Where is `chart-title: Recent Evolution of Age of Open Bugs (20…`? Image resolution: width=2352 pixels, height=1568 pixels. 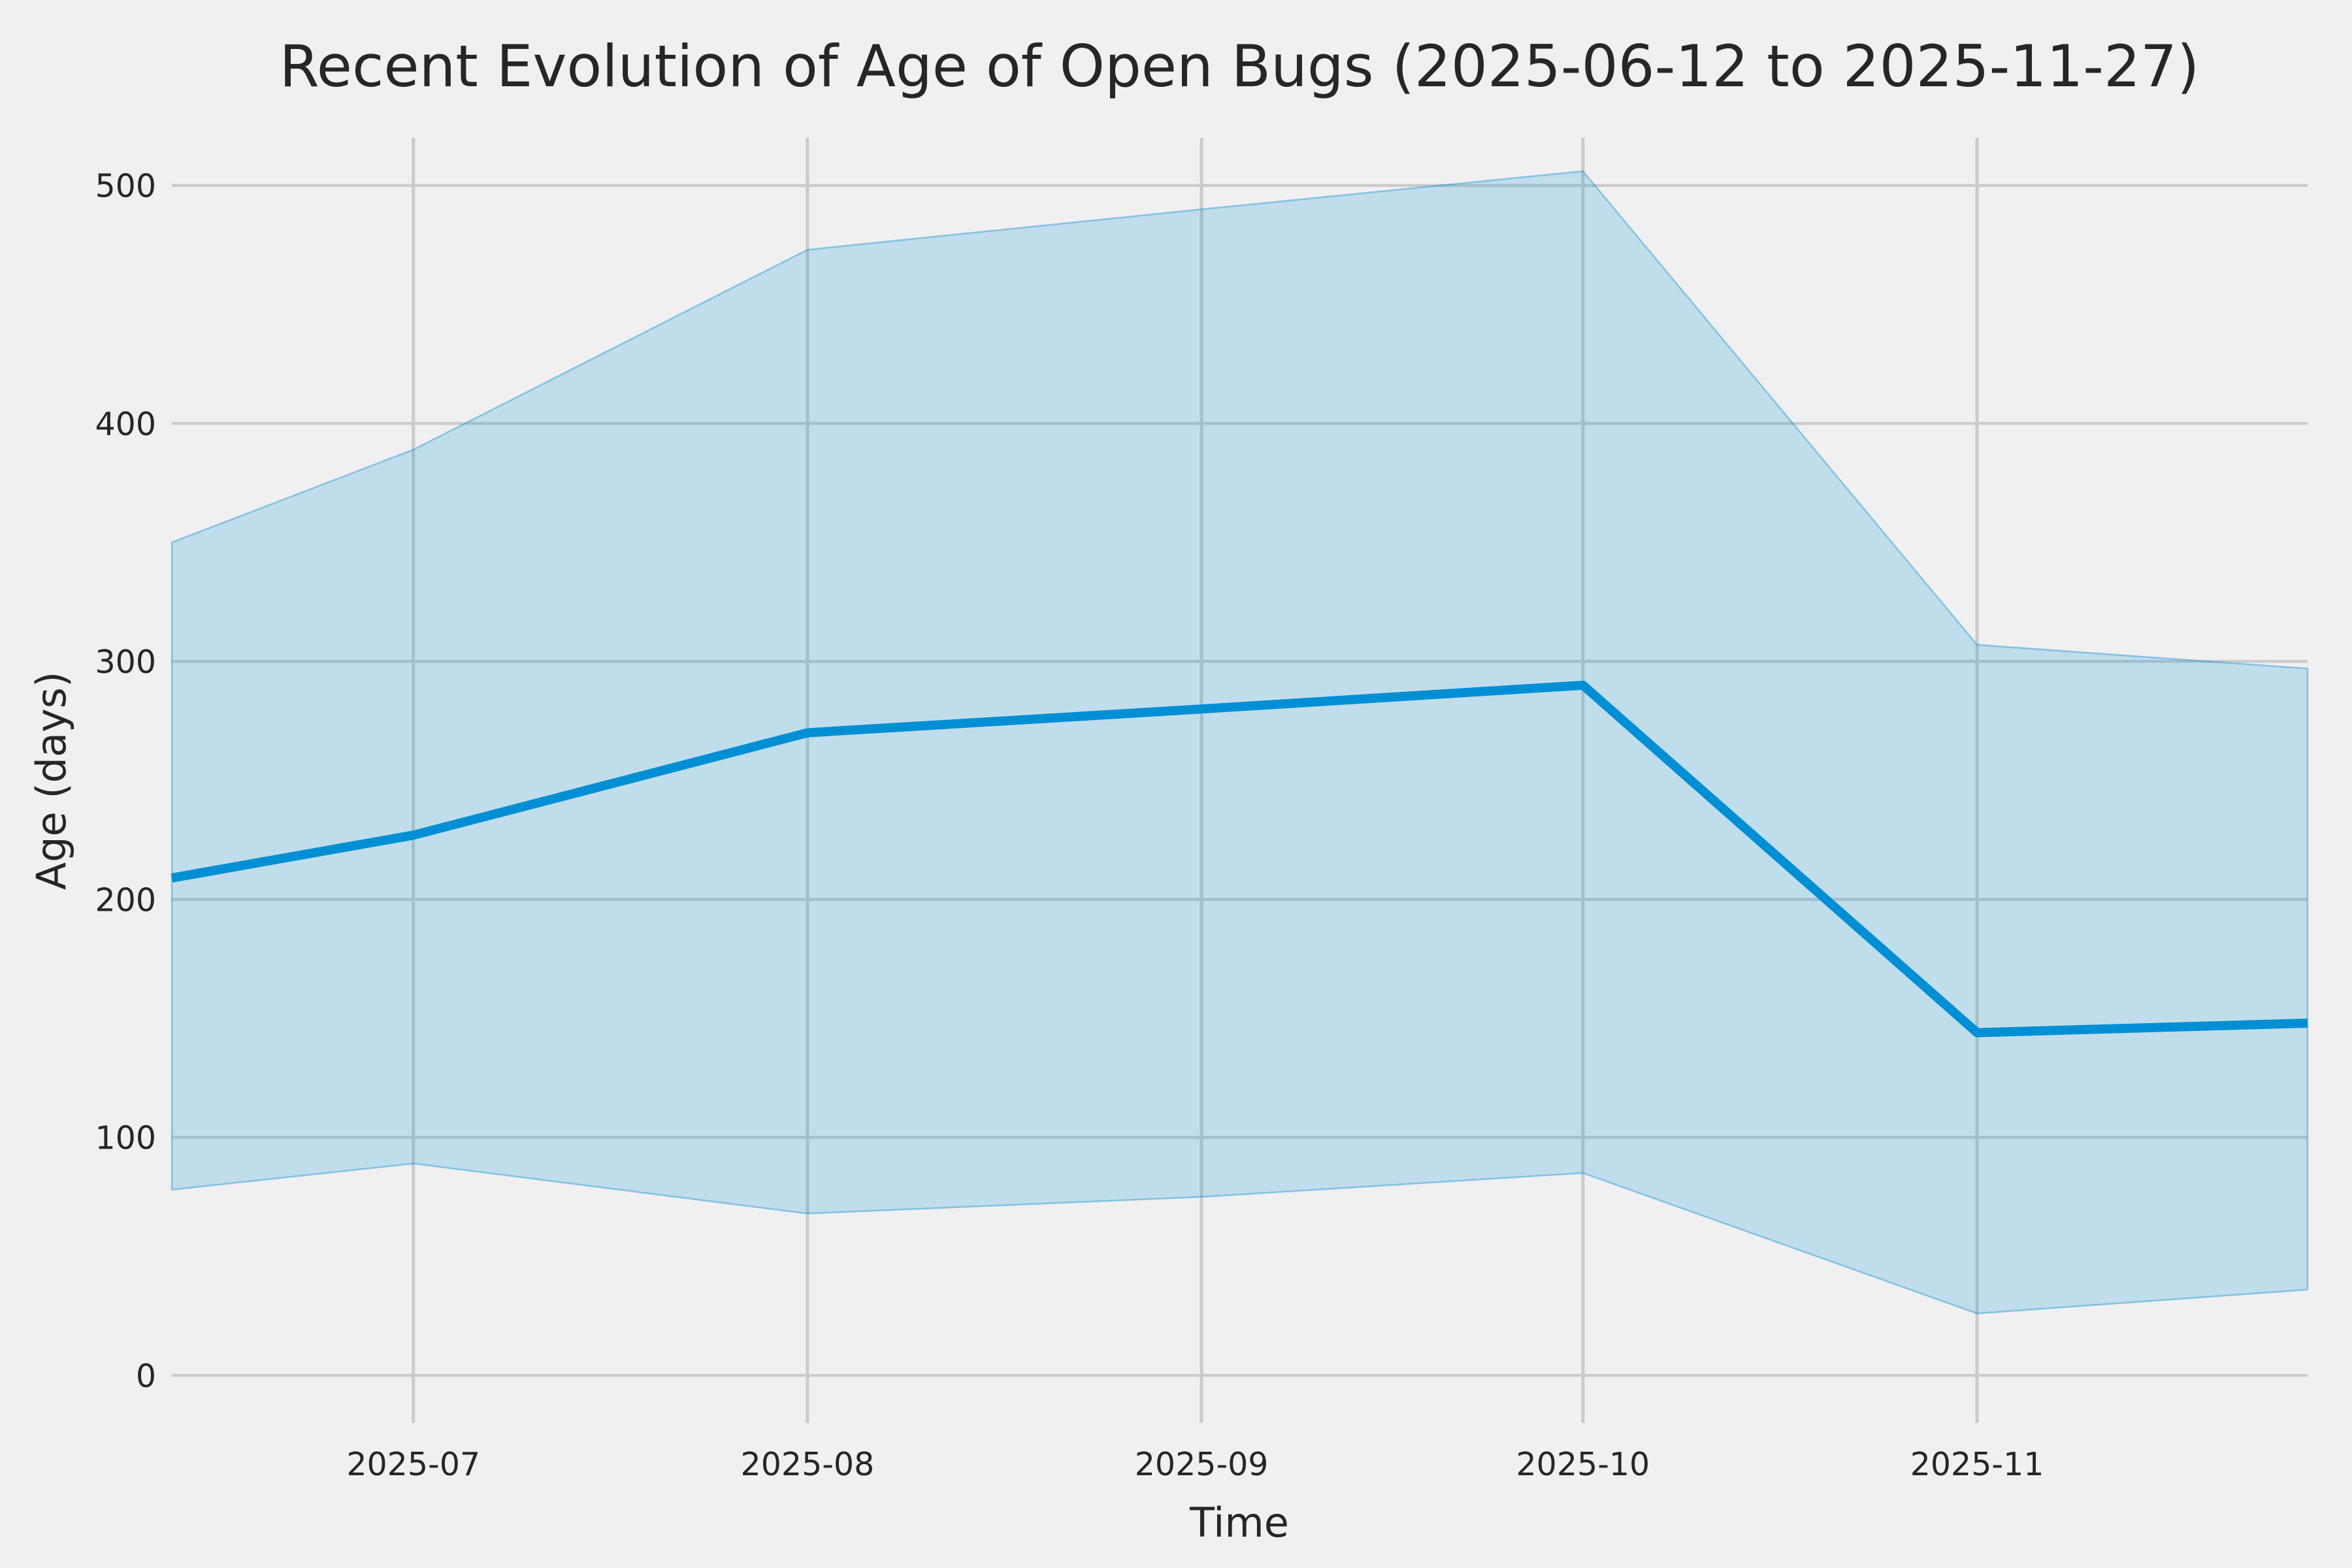 chart-title: Recent Evolution of Age of Open Bugs (20… is located at coordinates (1240, 66).